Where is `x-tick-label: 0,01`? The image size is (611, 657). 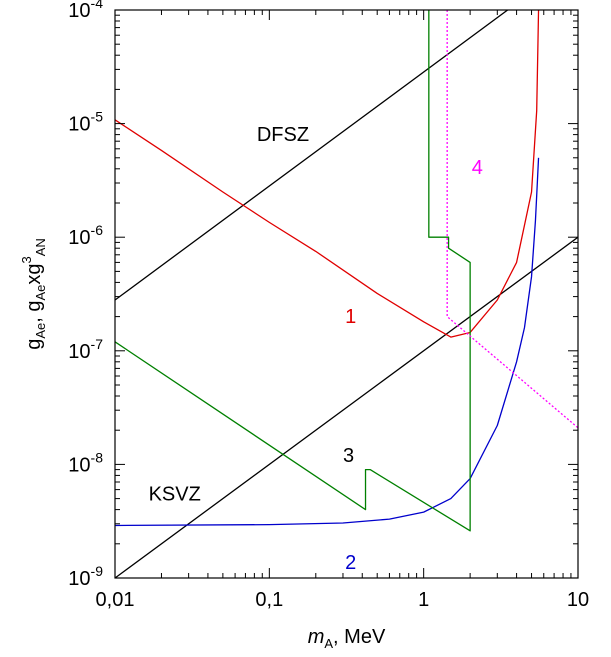
x-tick-label: 0,01 is located at coordinates (115, 600).